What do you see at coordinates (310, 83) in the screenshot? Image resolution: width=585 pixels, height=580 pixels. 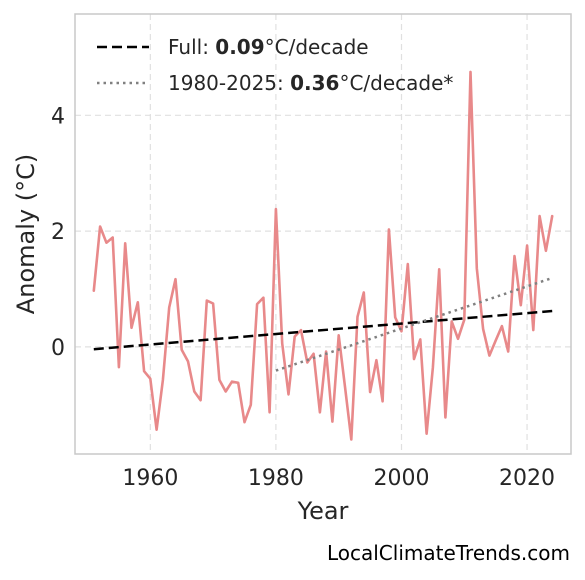 I see `legend-label-recent: 1980-2025: 0.36°C/decade*` at bounding box center [310, 83].